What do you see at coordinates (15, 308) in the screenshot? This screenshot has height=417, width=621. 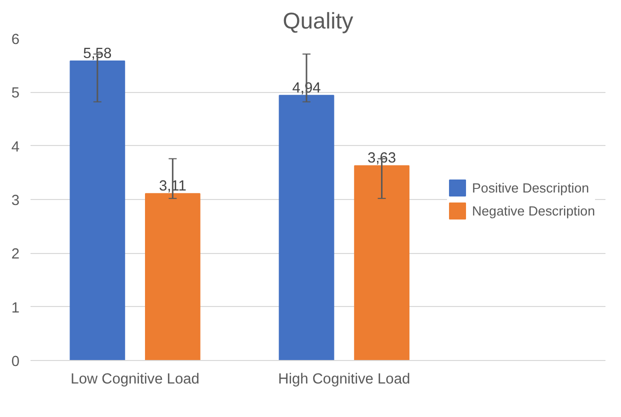 I see `y-tick-label: 1` at bounding box center [15, 308].